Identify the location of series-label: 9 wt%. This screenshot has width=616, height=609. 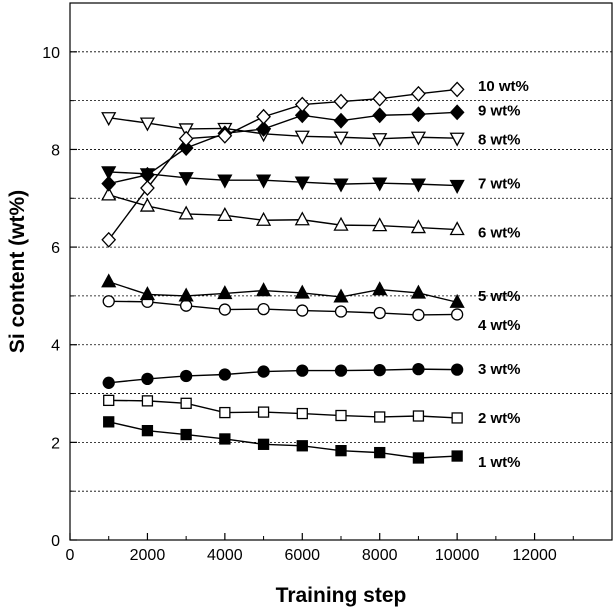
(499, 110).